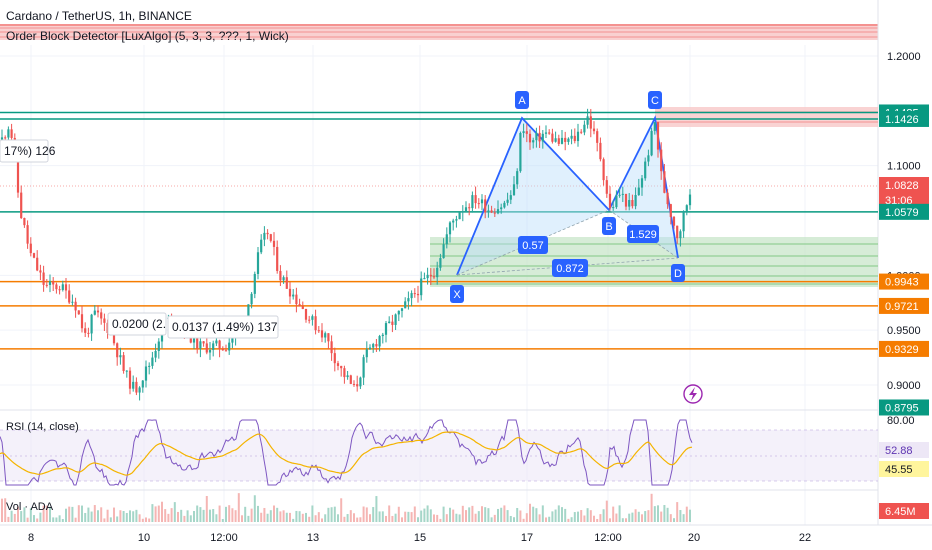 The height and width of the screenshot is (550, 932). I want to click on measure-box, so click(137, 324).